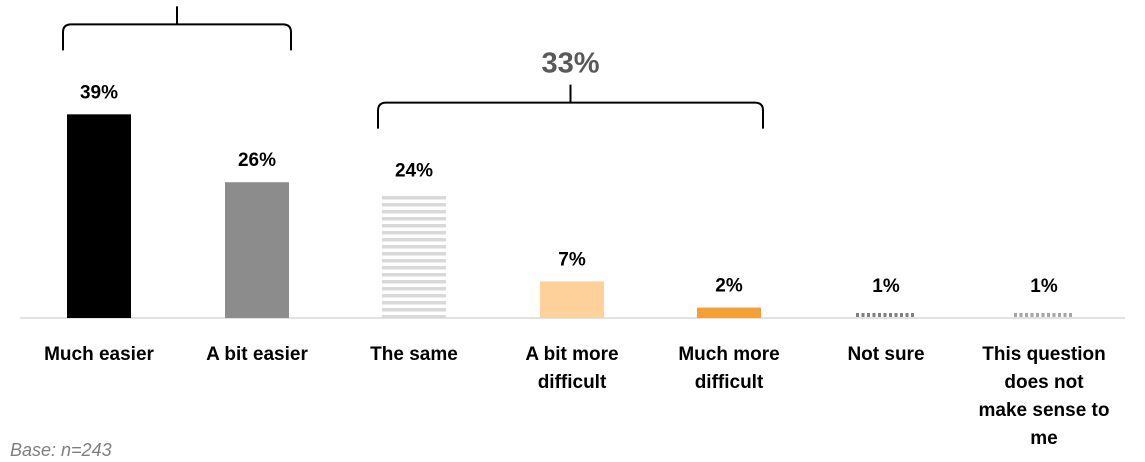 The image size is (1145, 462). I want to click on category-label-line: Much easier, so click(99, 354).